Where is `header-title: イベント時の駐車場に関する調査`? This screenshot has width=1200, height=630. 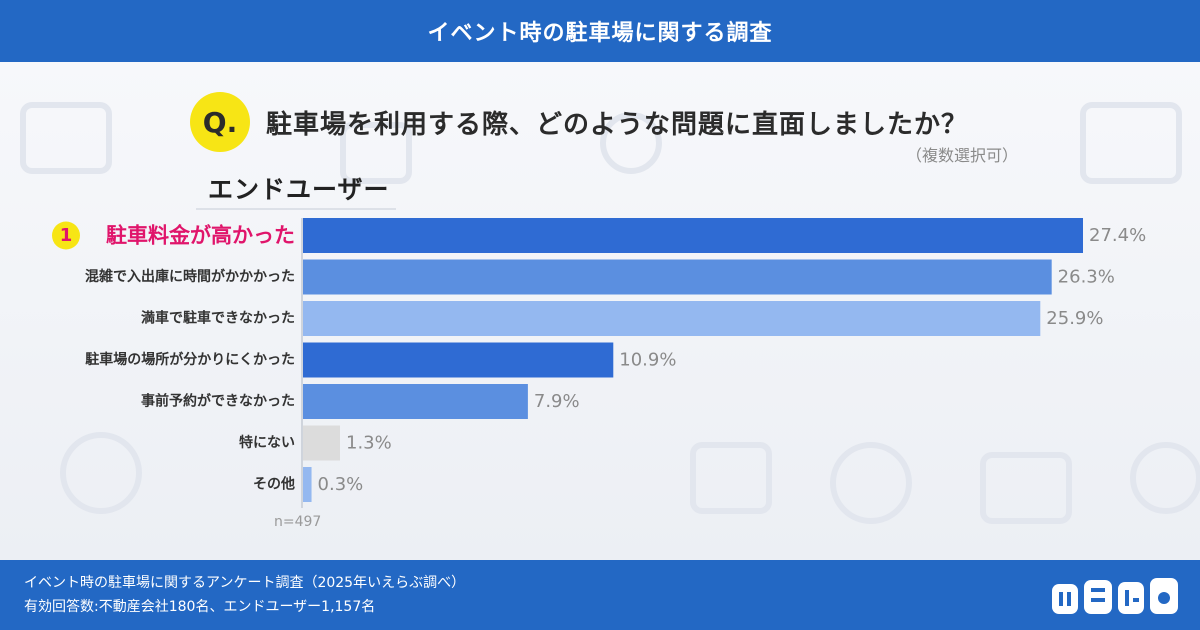
header-title: イベント時の駐車場に関する調査 is located at coordinates (600, 31).